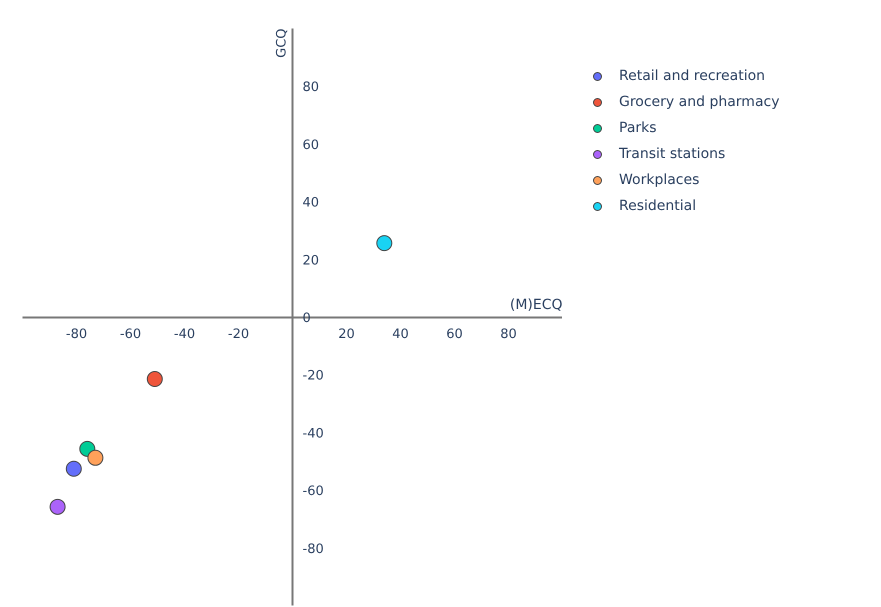 This screenshot has width=881, height=607. I want to click on legend-label: Workplaces, so click(659, 180).